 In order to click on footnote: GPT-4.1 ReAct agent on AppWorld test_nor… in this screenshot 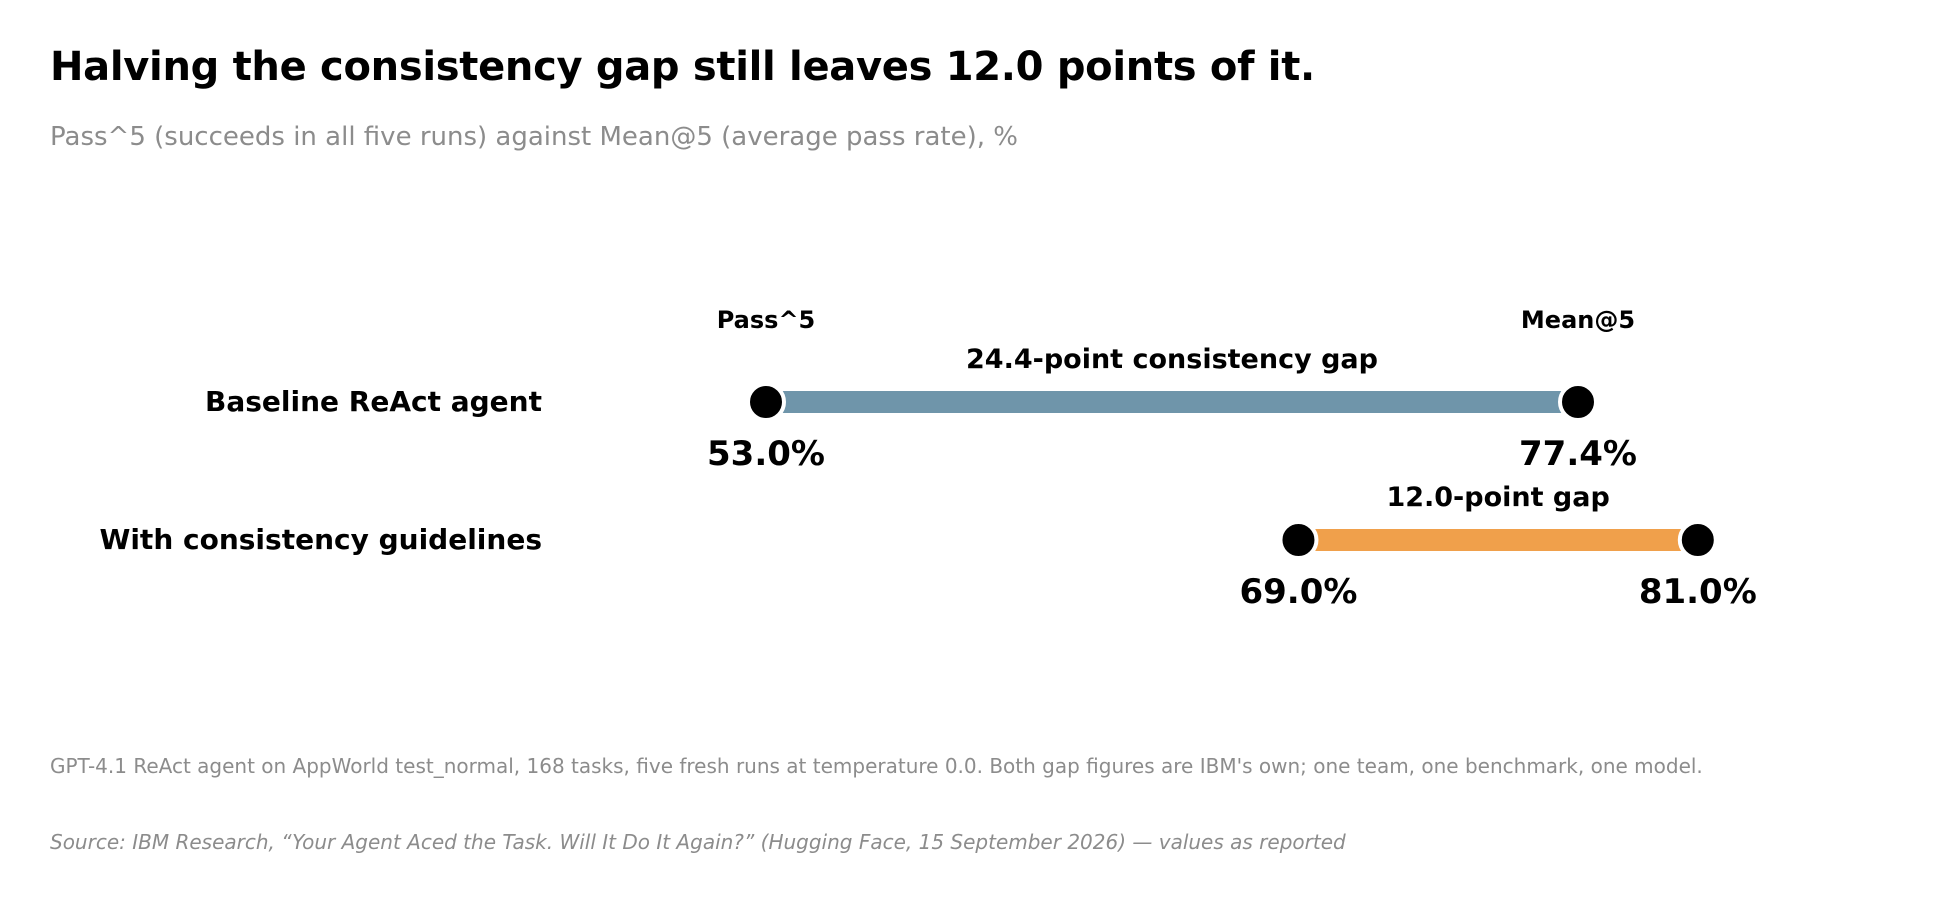, I will do `click(876, 766)`.